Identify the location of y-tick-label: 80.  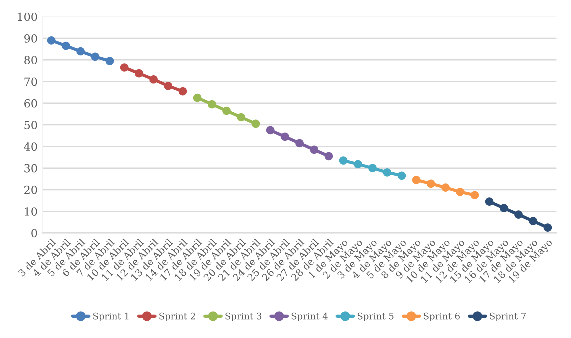
(31, 60).